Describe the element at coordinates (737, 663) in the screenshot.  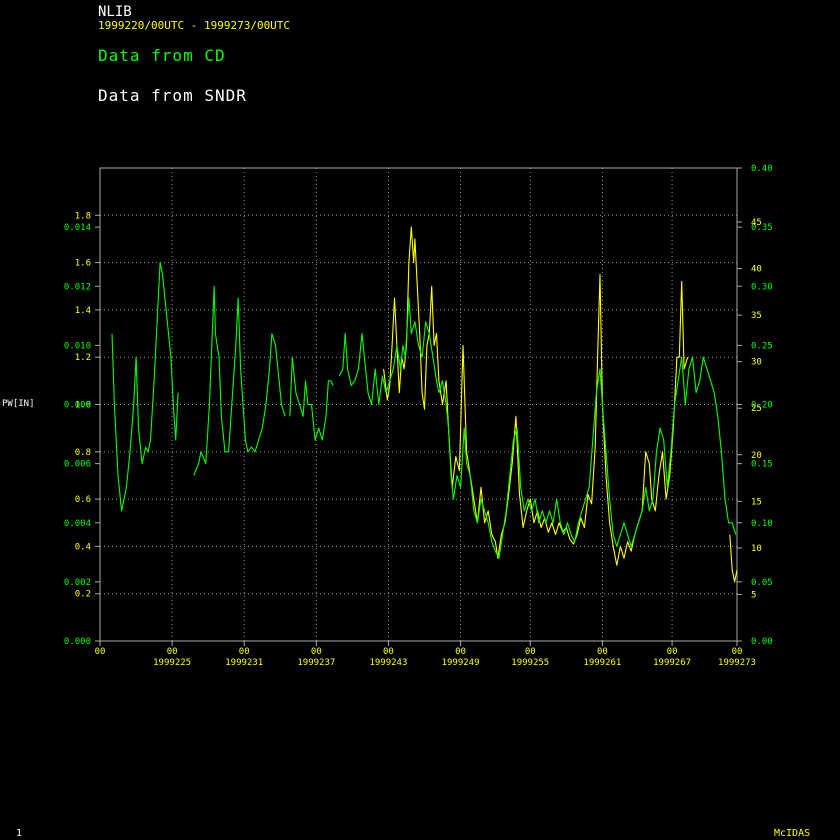
I see `x-tick-day-label: 1999273` at that location.